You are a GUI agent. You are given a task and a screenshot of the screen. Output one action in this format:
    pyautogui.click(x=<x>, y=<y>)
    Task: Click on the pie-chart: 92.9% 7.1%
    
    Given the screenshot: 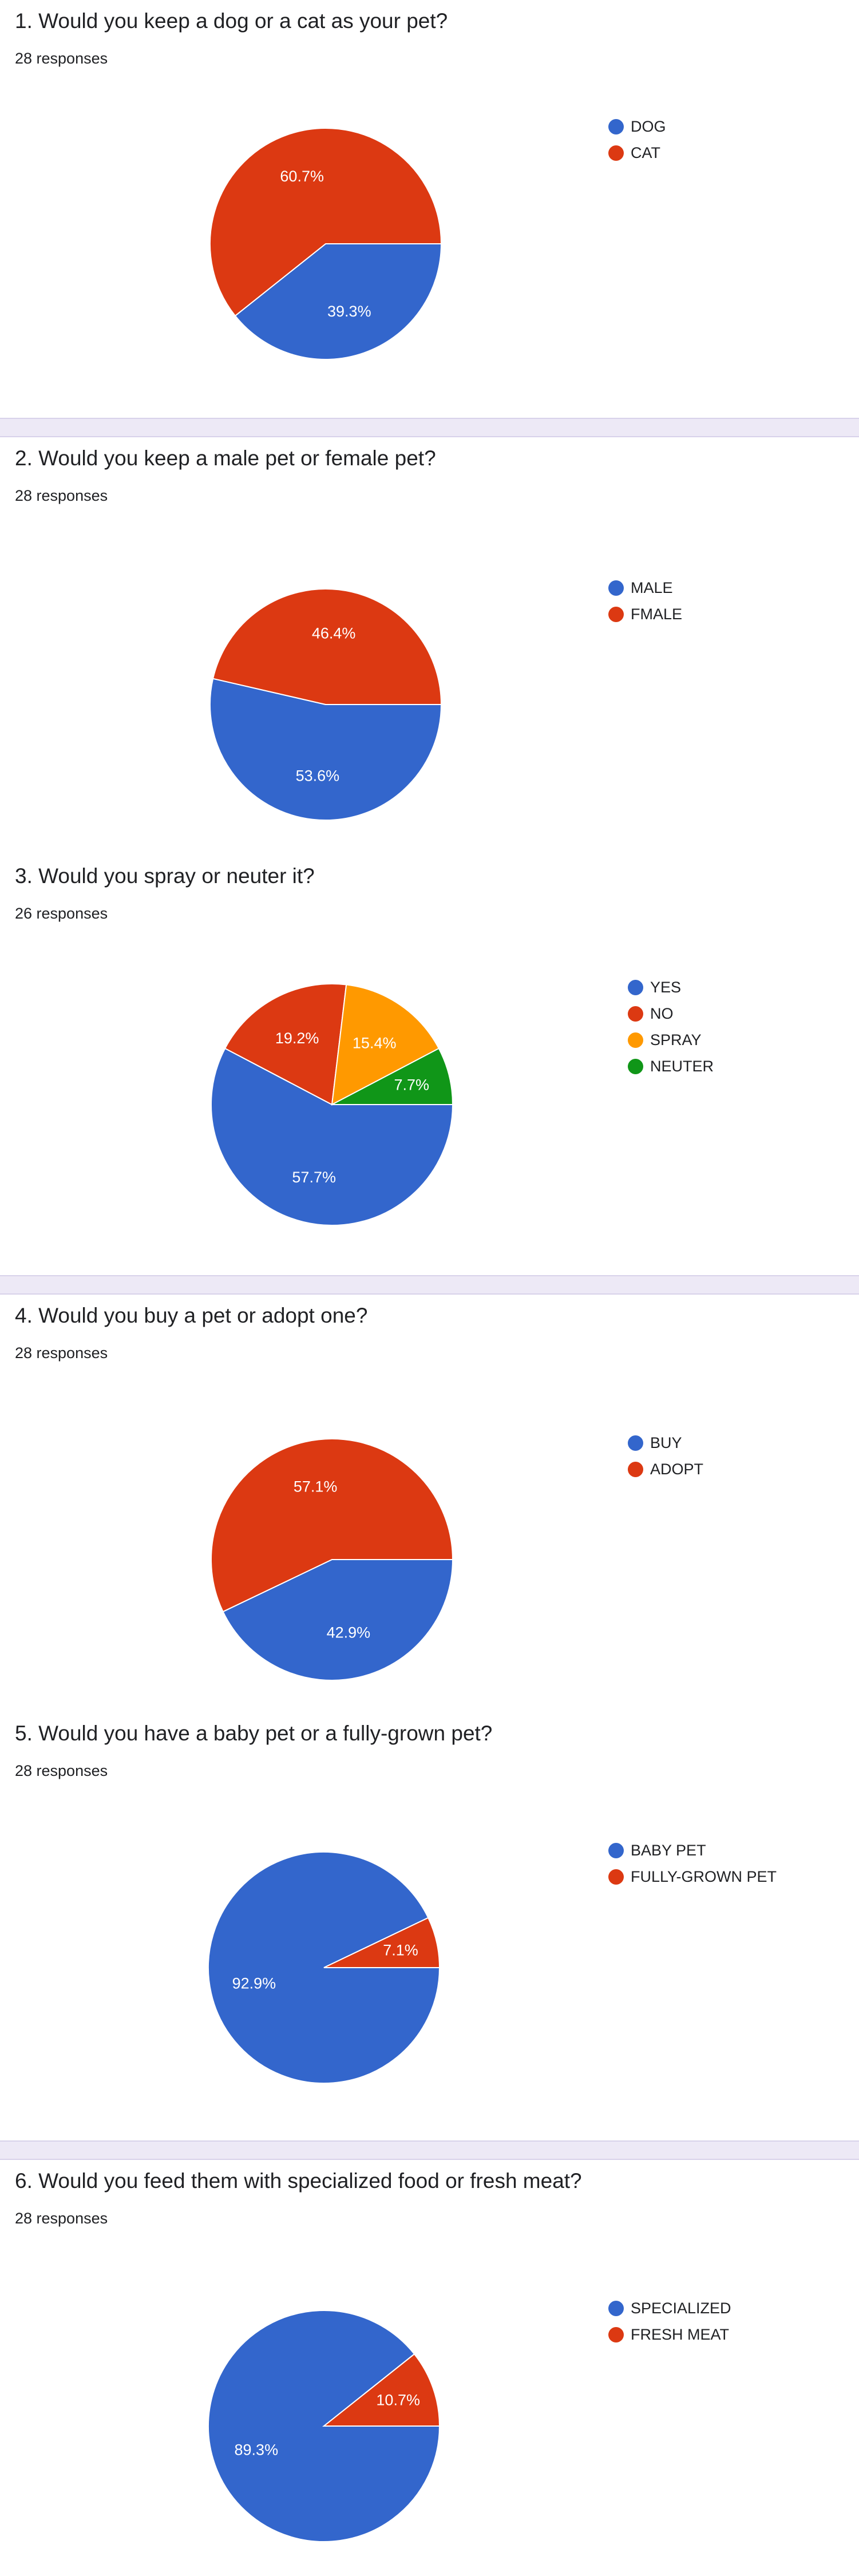 What is the action you would take?
    pyautogui.click(x=324, y=1967)
    